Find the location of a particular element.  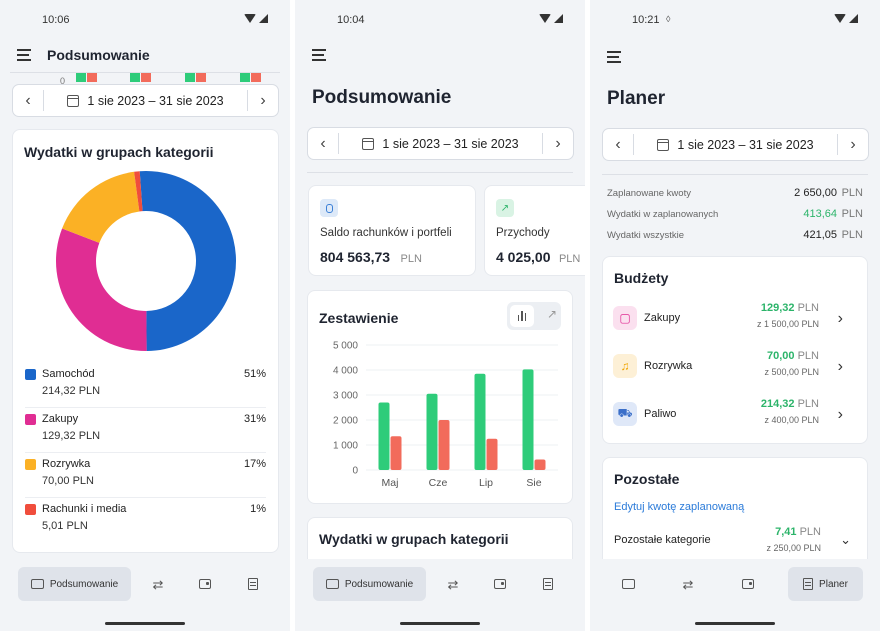

legend-swatch is located at coordinates (30, 419).